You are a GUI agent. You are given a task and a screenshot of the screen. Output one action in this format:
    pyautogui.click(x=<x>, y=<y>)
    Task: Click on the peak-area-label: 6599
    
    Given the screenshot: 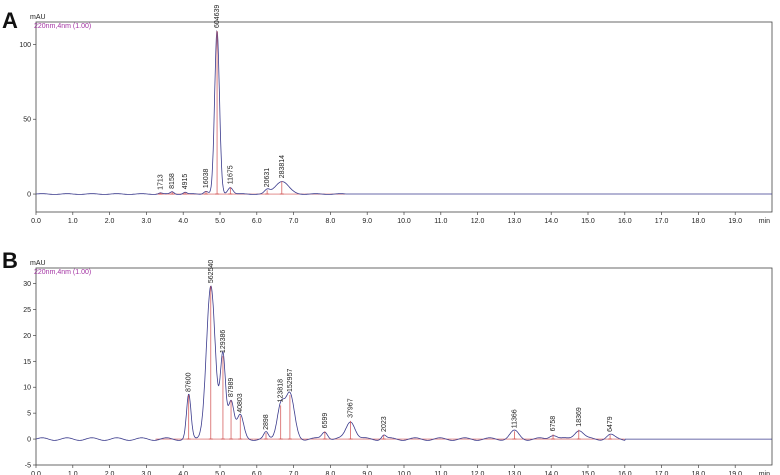 What is the action you would take?
    pyautogui.click(x=325, y=421)
    